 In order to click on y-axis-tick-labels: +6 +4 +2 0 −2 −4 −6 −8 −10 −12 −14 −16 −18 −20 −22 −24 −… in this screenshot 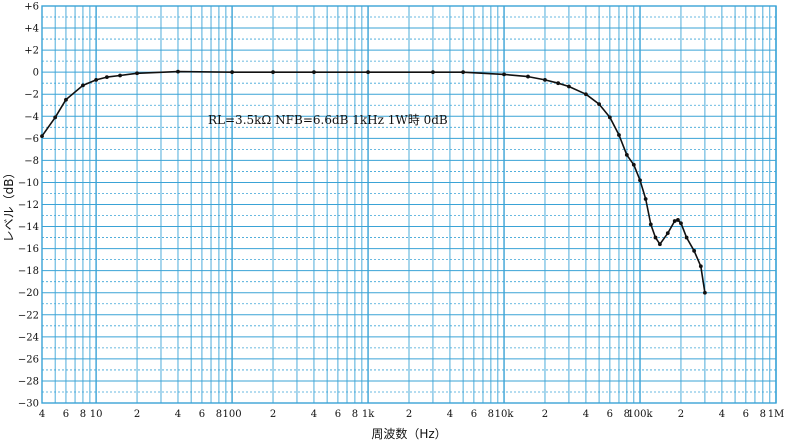, I will do `click(28, 206)`.